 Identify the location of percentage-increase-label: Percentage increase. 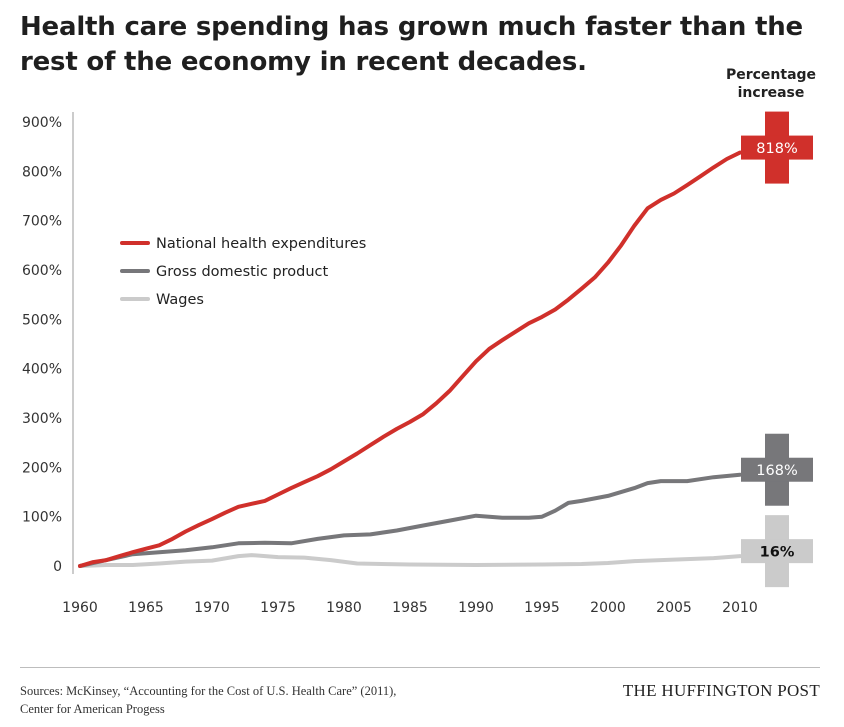
(771, 84).